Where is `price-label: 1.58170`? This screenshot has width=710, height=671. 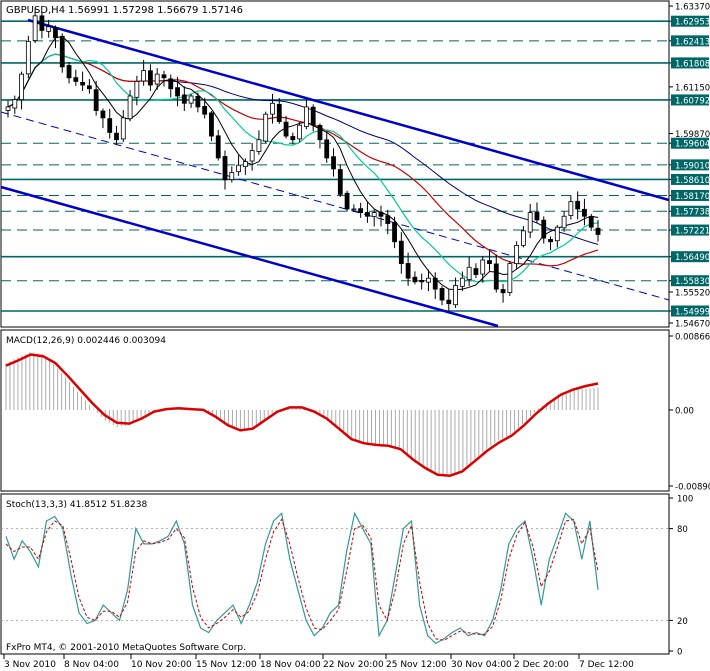
price-label: 1.58170 is located at coordinates (692, 197).